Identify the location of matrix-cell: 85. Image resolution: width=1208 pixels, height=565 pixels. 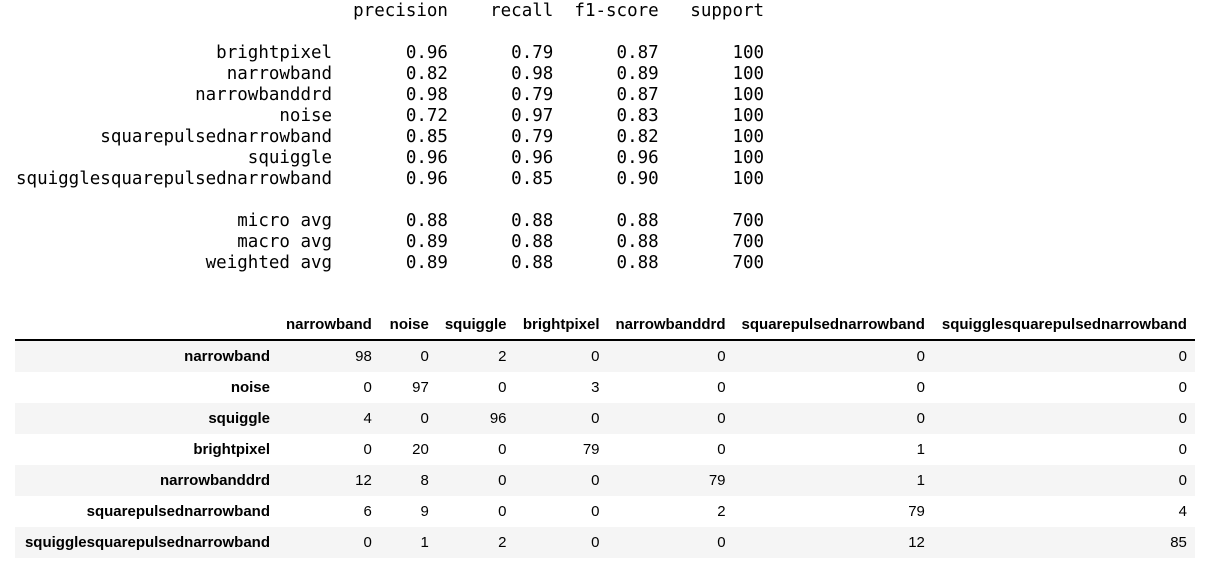
(1178, 542).